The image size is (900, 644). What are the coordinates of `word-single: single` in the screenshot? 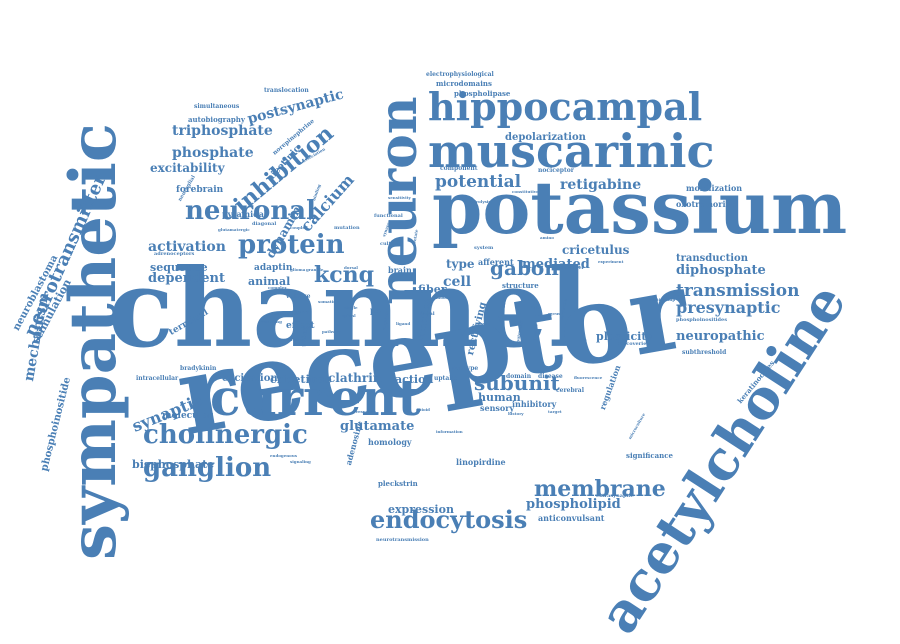 It's located at (351, 307).